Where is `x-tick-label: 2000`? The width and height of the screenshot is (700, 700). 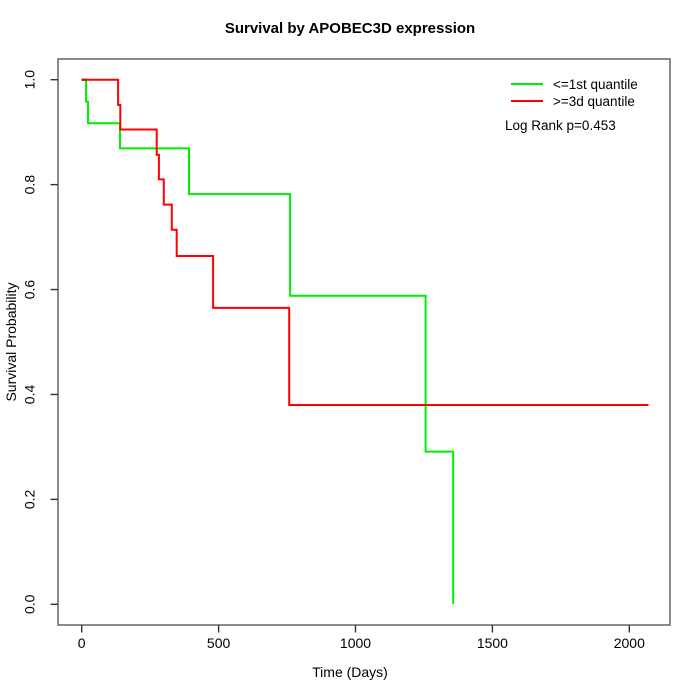 x-tick-label: 2000 is located at coordinates (629, 643).